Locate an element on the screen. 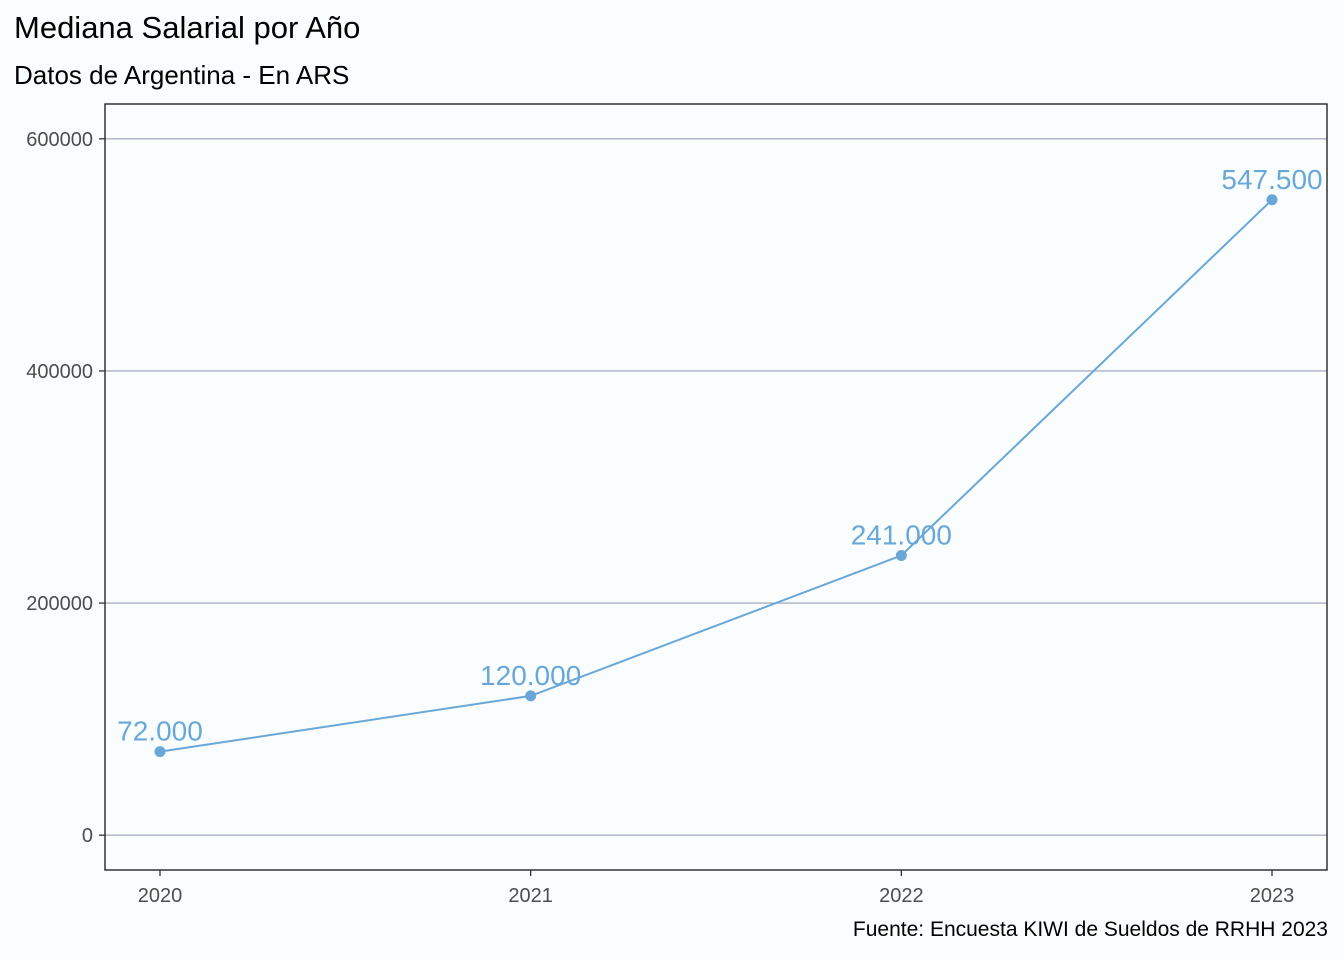 Image resolution: width=1344 pixels, height=960 pixels. data-label: 241.000 is located at coordinates (901, 534).